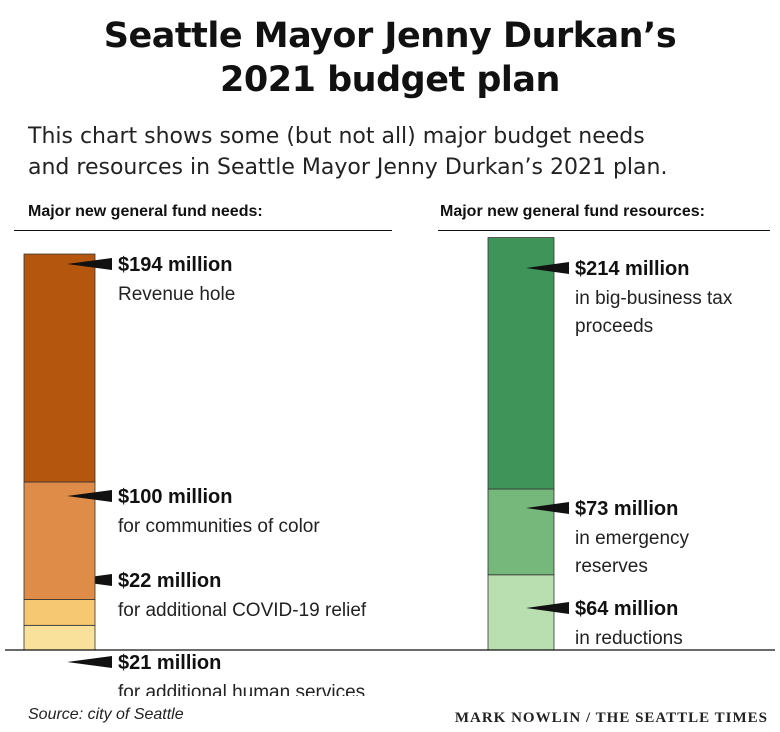 Image resolution: width=780 pixels, height=732 pixels. What do you see at coordinates (390, 80) in the screenshot?
I see `title-line-2: 2021 budget plan` at bounding box center [390, 80].